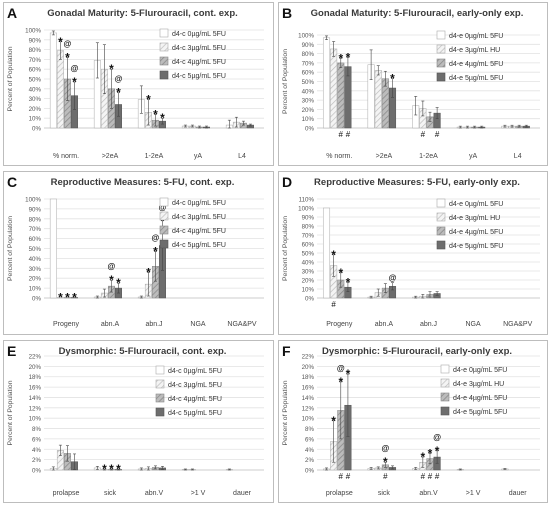  Describe the element at coordinates (242, 493) in the screenshot. I see `category-label: dauer` at that location.